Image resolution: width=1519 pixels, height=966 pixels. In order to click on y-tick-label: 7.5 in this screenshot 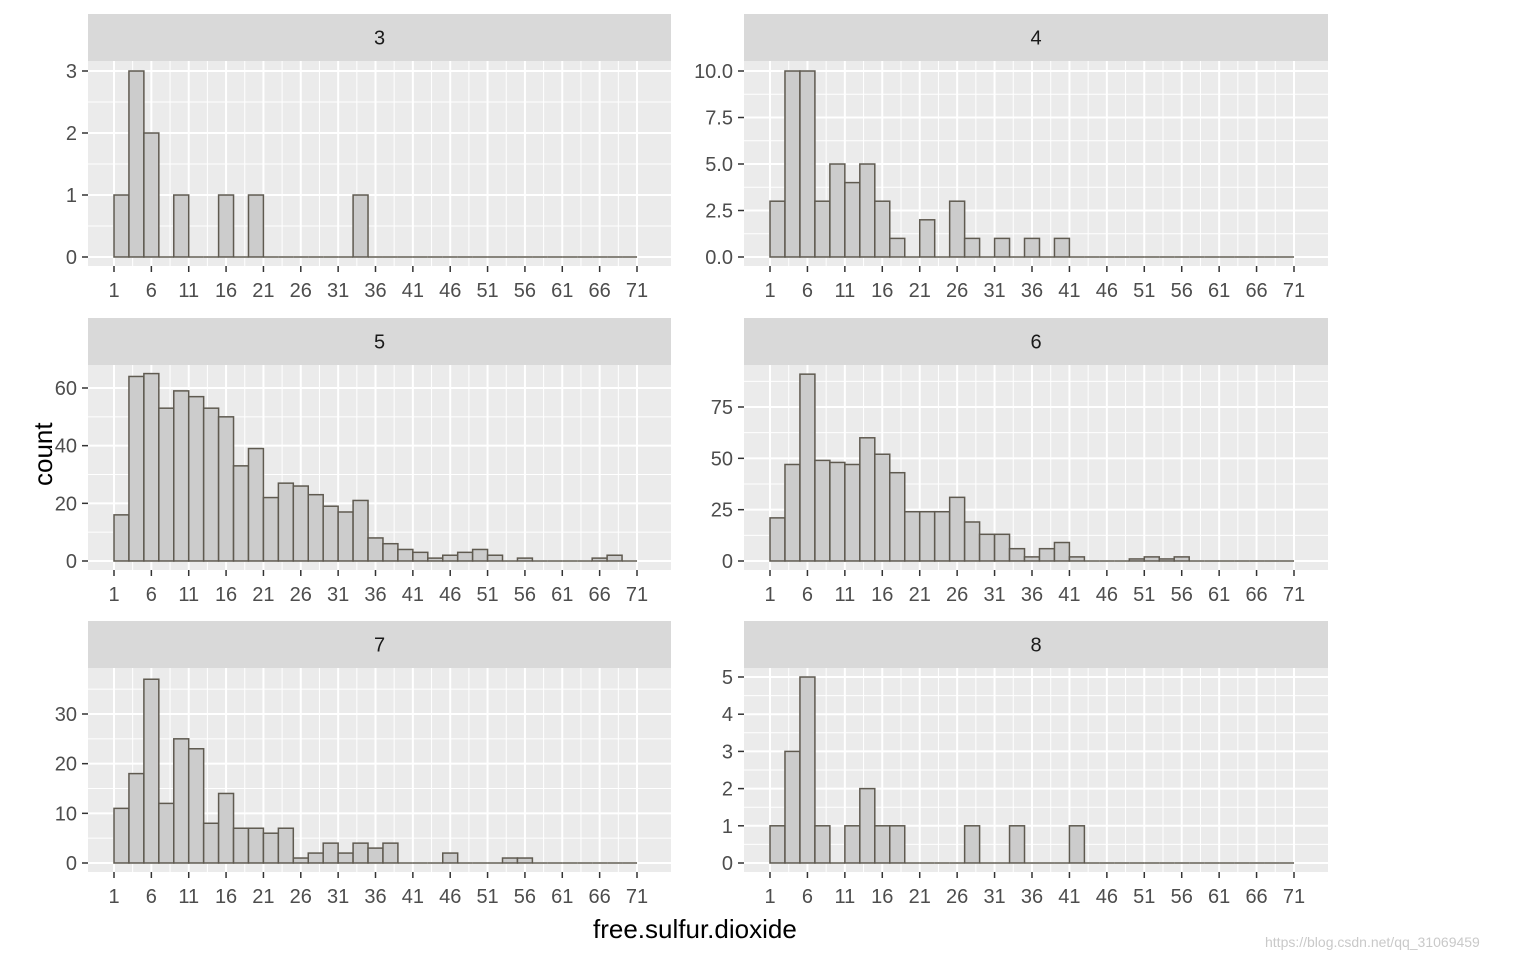, I will do `click(719, 119)`.